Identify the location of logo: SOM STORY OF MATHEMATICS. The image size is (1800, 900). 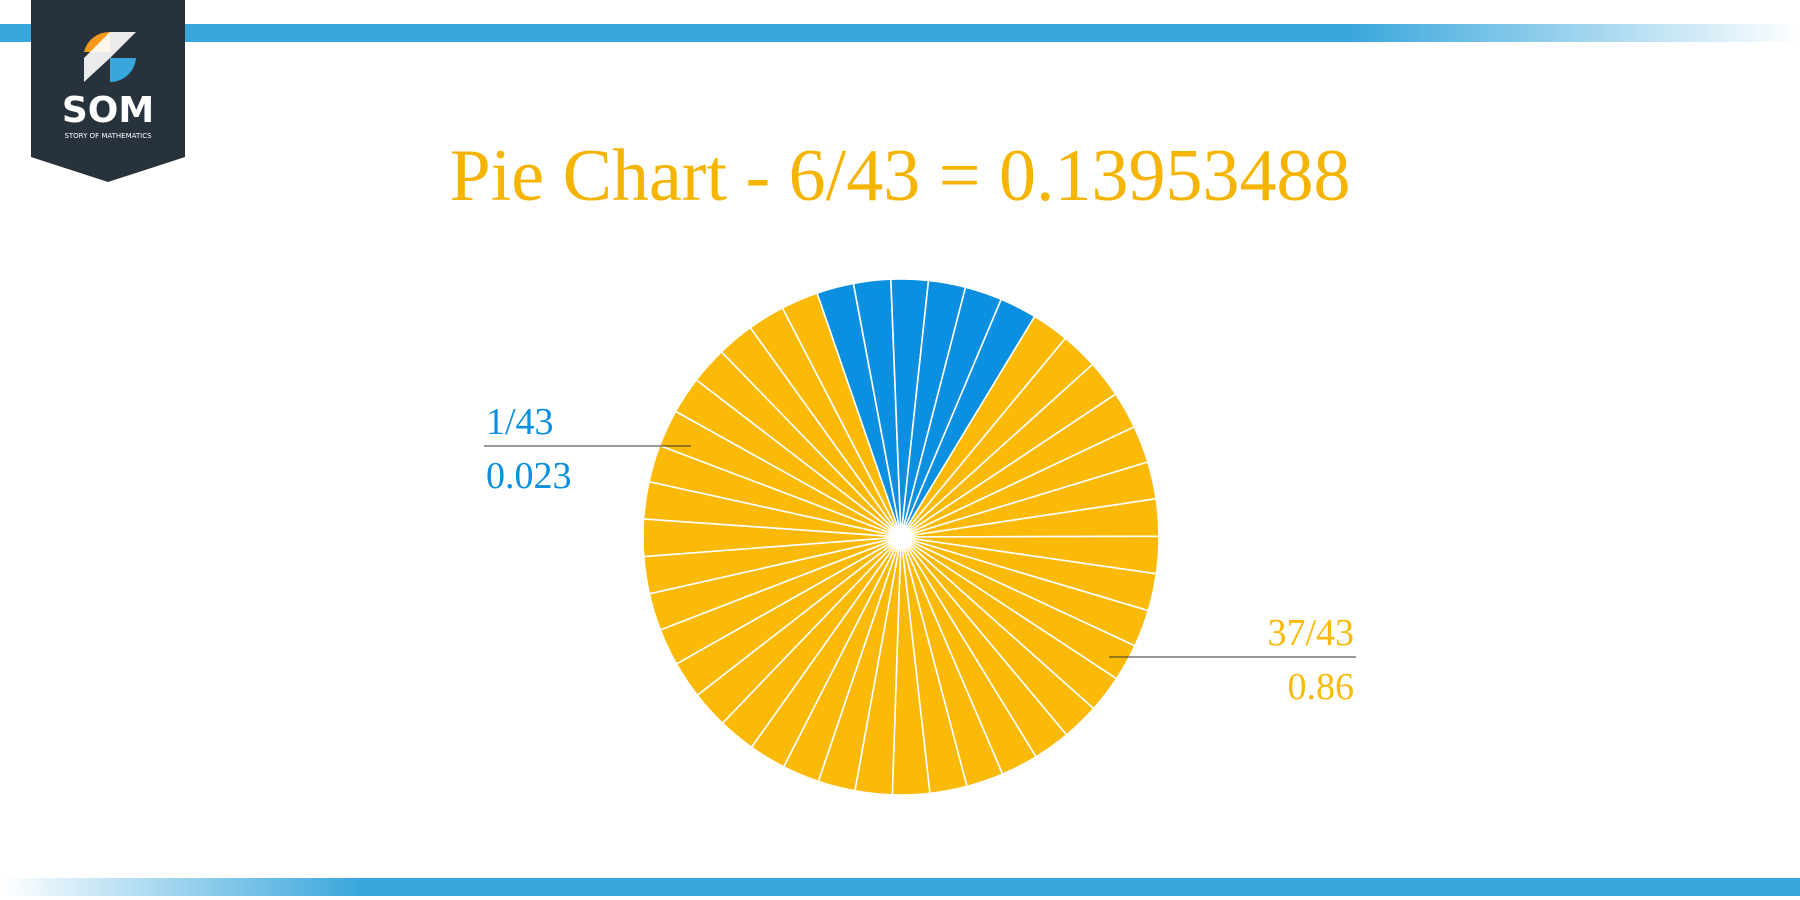
(108, 91).